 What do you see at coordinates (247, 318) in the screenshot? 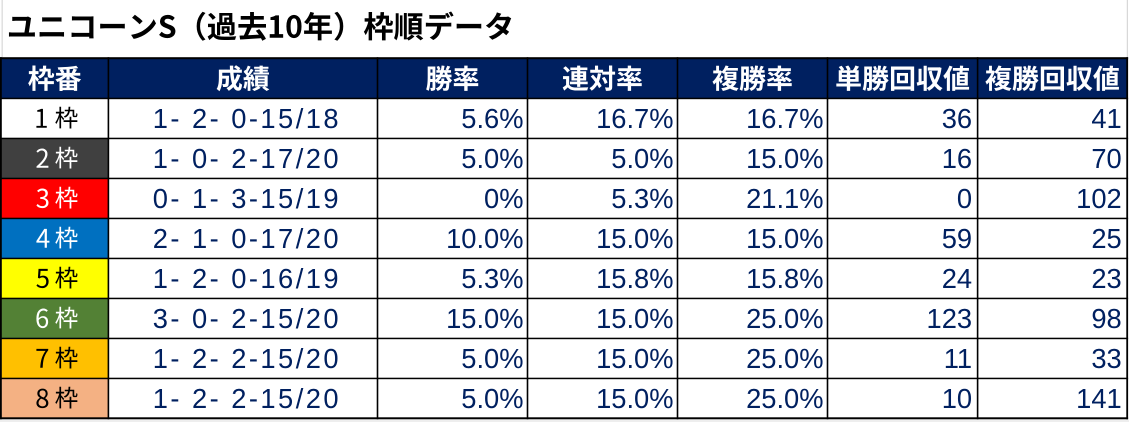
I see `svg-text: 3- 0- 2-15/20` at bounding box center [247, 318].